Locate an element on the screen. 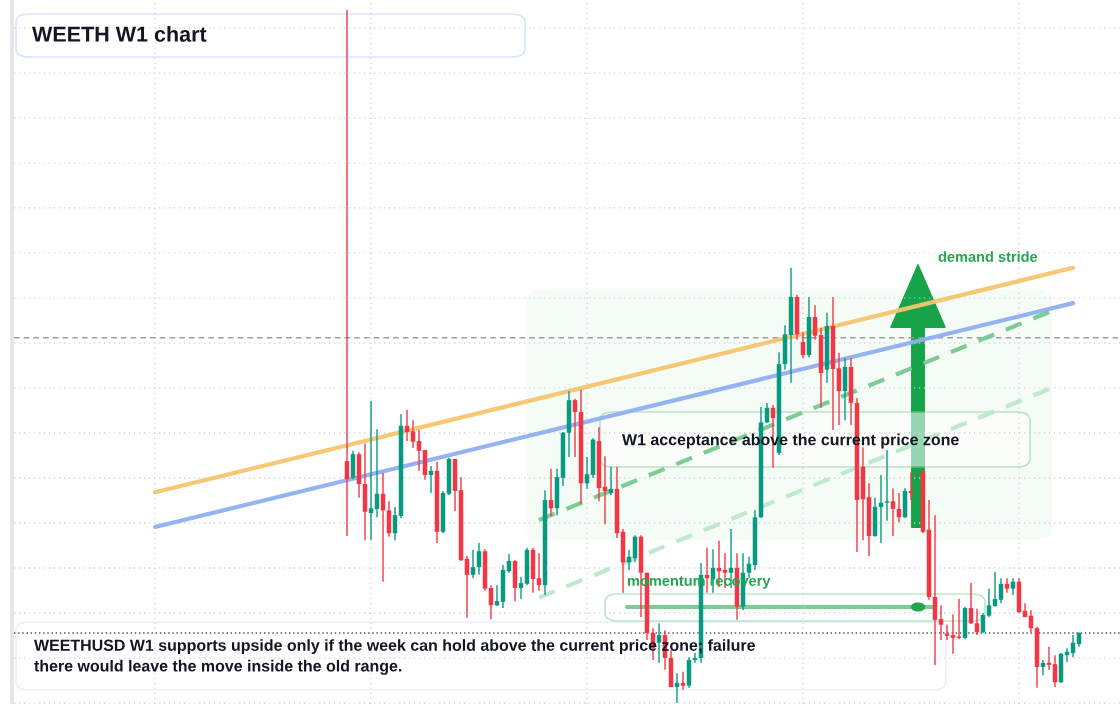 The width and height of the screenshot is (1120, 704). text: WEETH W1 chart is located at coordinates (119, 33).